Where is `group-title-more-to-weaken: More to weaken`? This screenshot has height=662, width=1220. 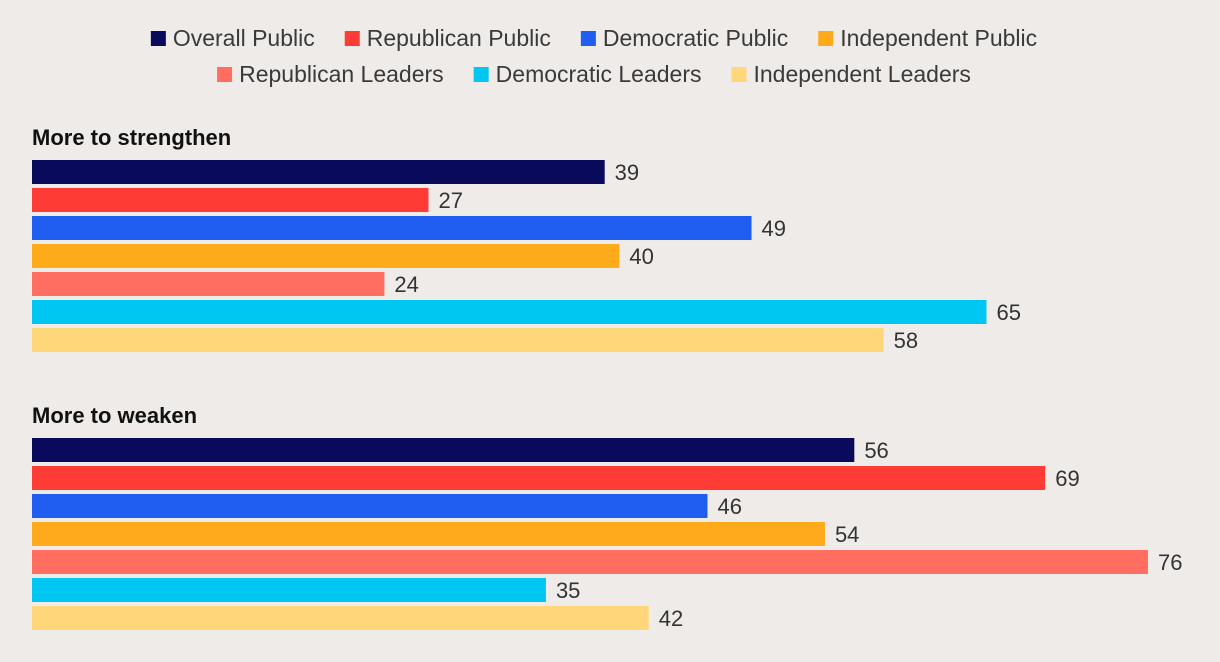
group-title-more-to-weaken: More to weaken is located at coordinates (114, 415).